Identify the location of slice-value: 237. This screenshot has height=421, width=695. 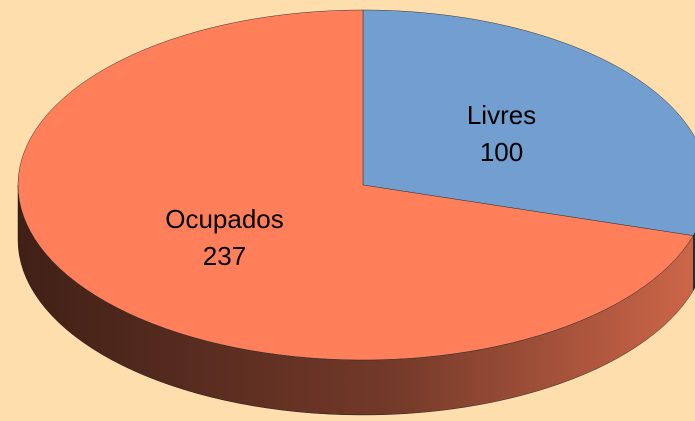
(224, 256).